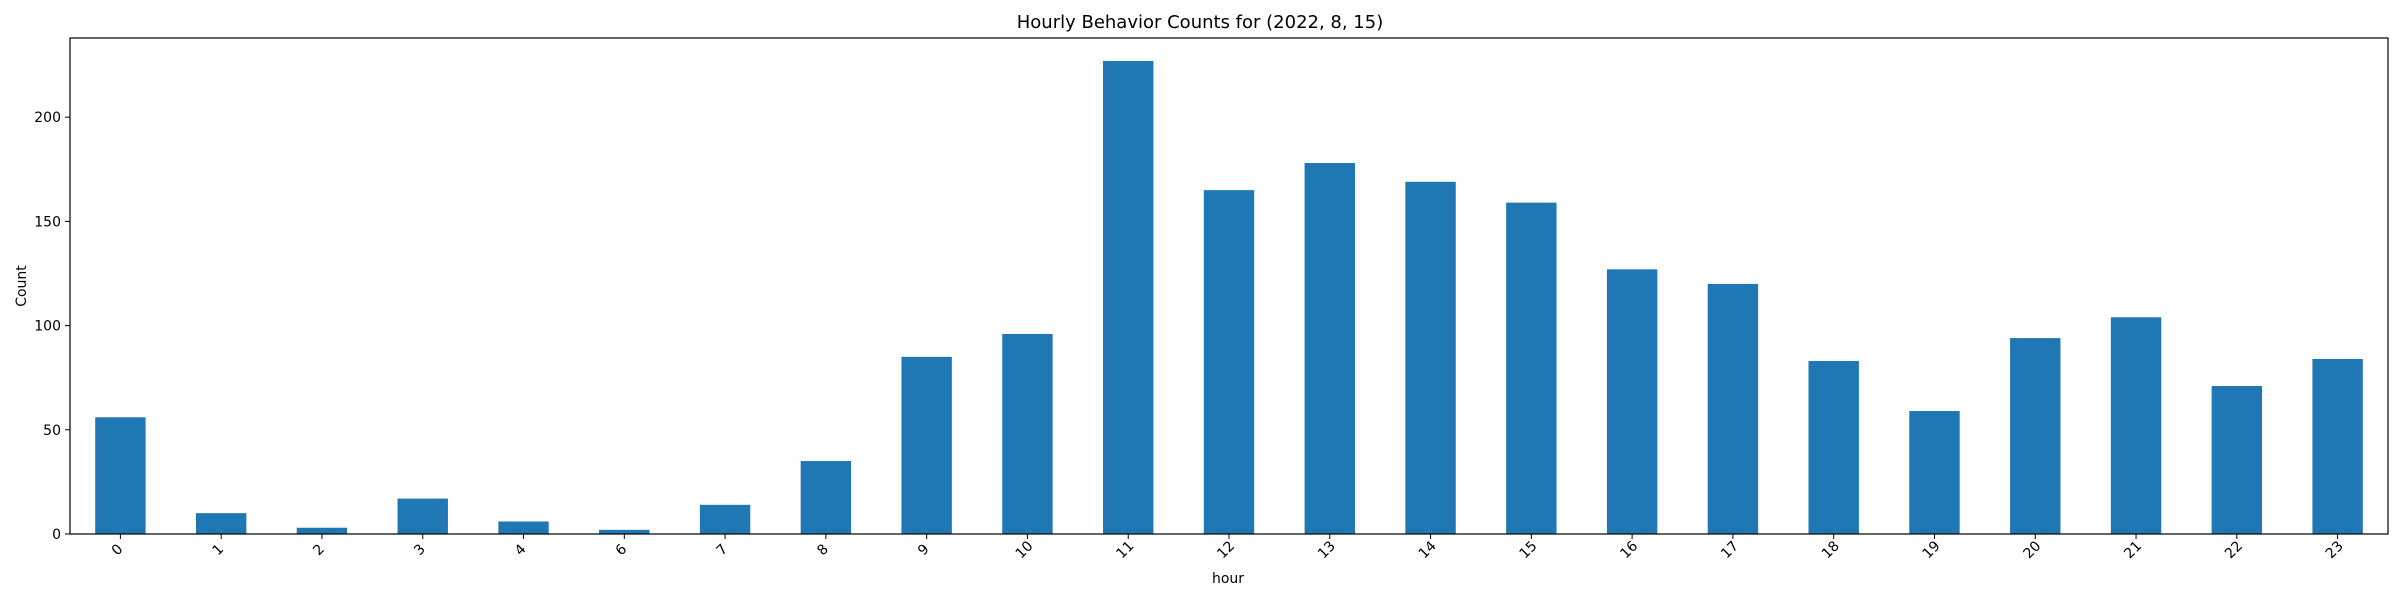 The height and width of the screenshot is (600, 2400). What do you see at coordinates (47, 118) in the screenshot?
I see `y-tick-label: 200` at bounding box center [47, 118].